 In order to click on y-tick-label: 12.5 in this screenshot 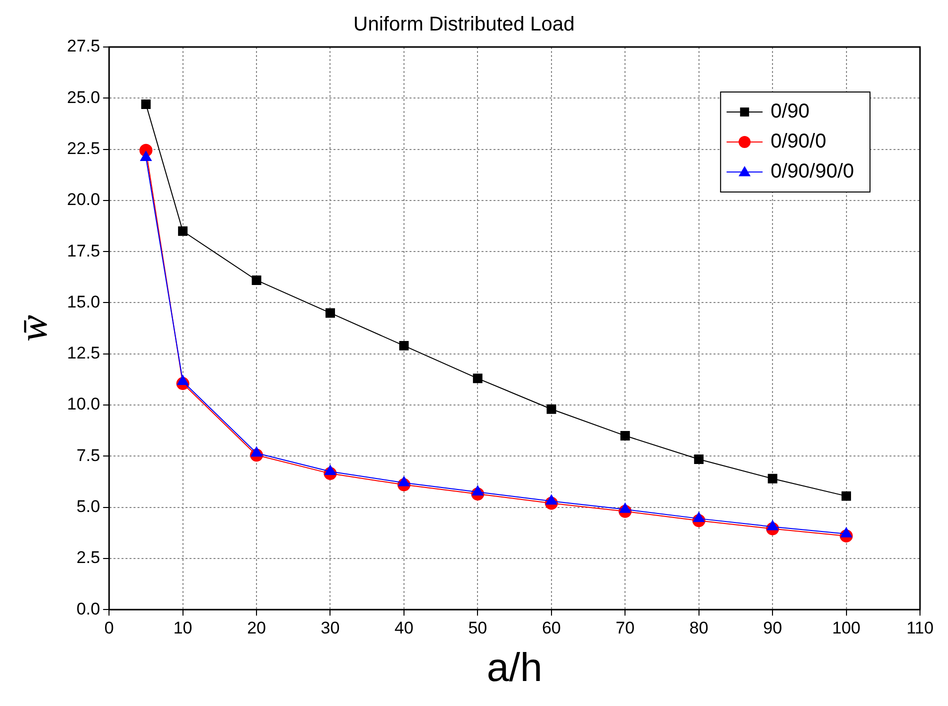, I will do `click(83, 353)`.